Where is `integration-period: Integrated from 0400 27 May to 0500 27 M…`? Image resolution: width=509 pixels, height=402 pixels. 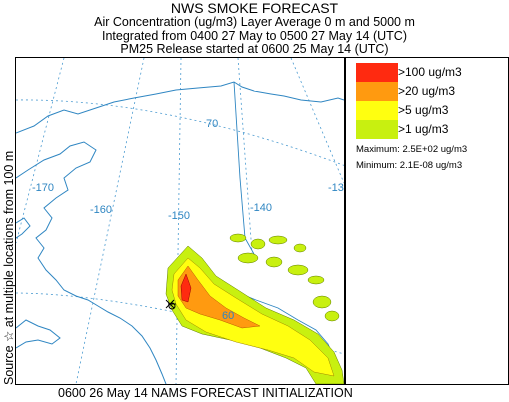
integration-period: Integrated from 0400 27 May to 0500 27 M… is located at coordinates (254, 36).